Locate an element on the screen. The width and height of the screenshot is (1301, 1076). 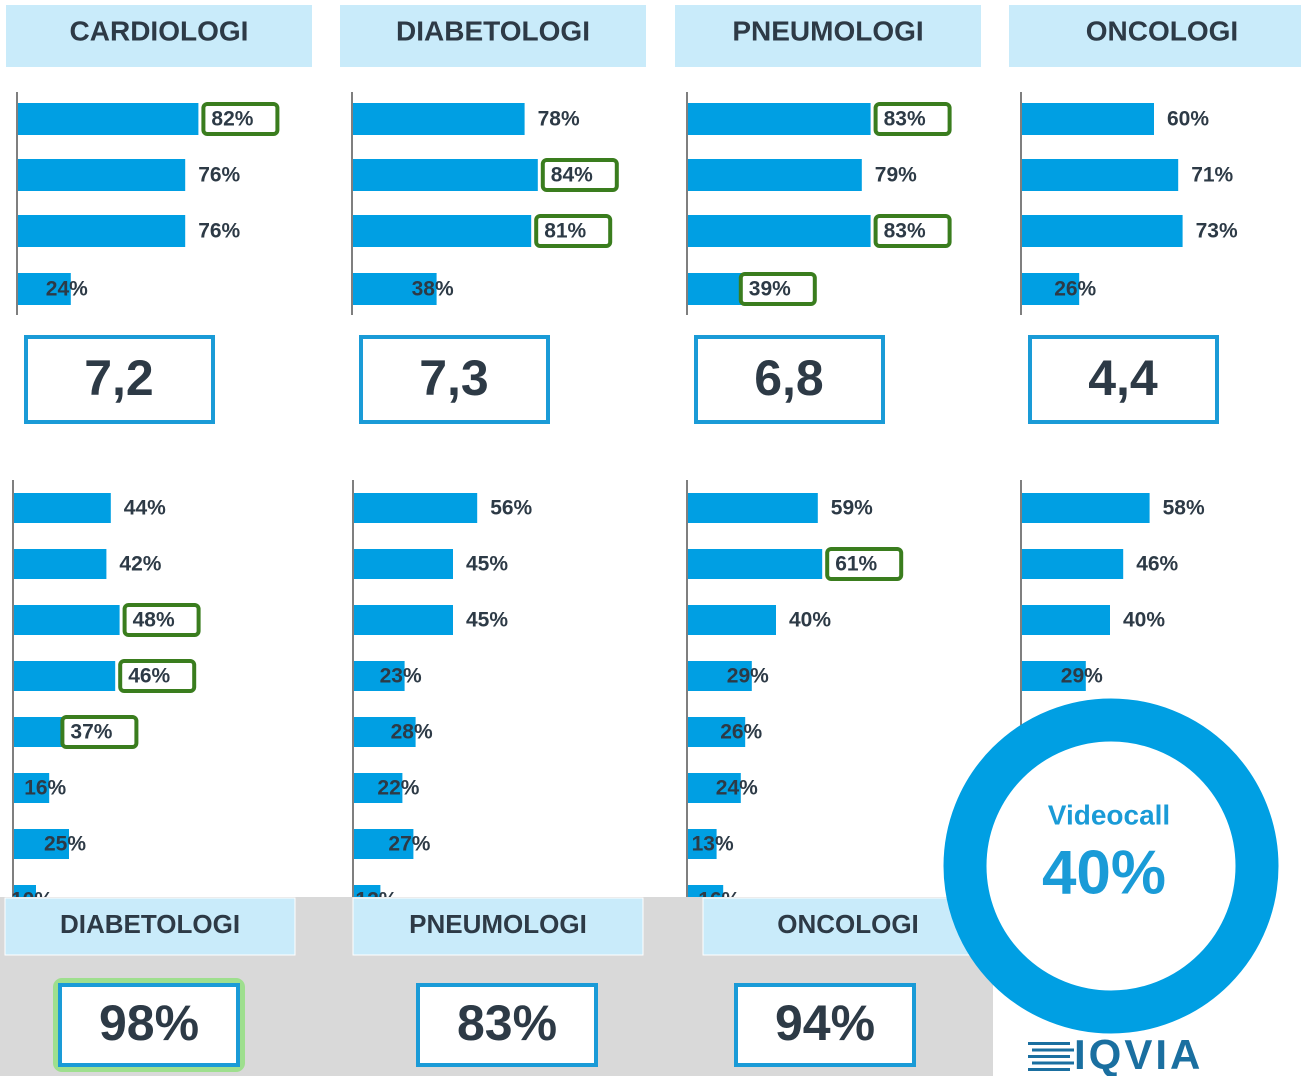
value-label: 28% is located at coordinates (412, 732).